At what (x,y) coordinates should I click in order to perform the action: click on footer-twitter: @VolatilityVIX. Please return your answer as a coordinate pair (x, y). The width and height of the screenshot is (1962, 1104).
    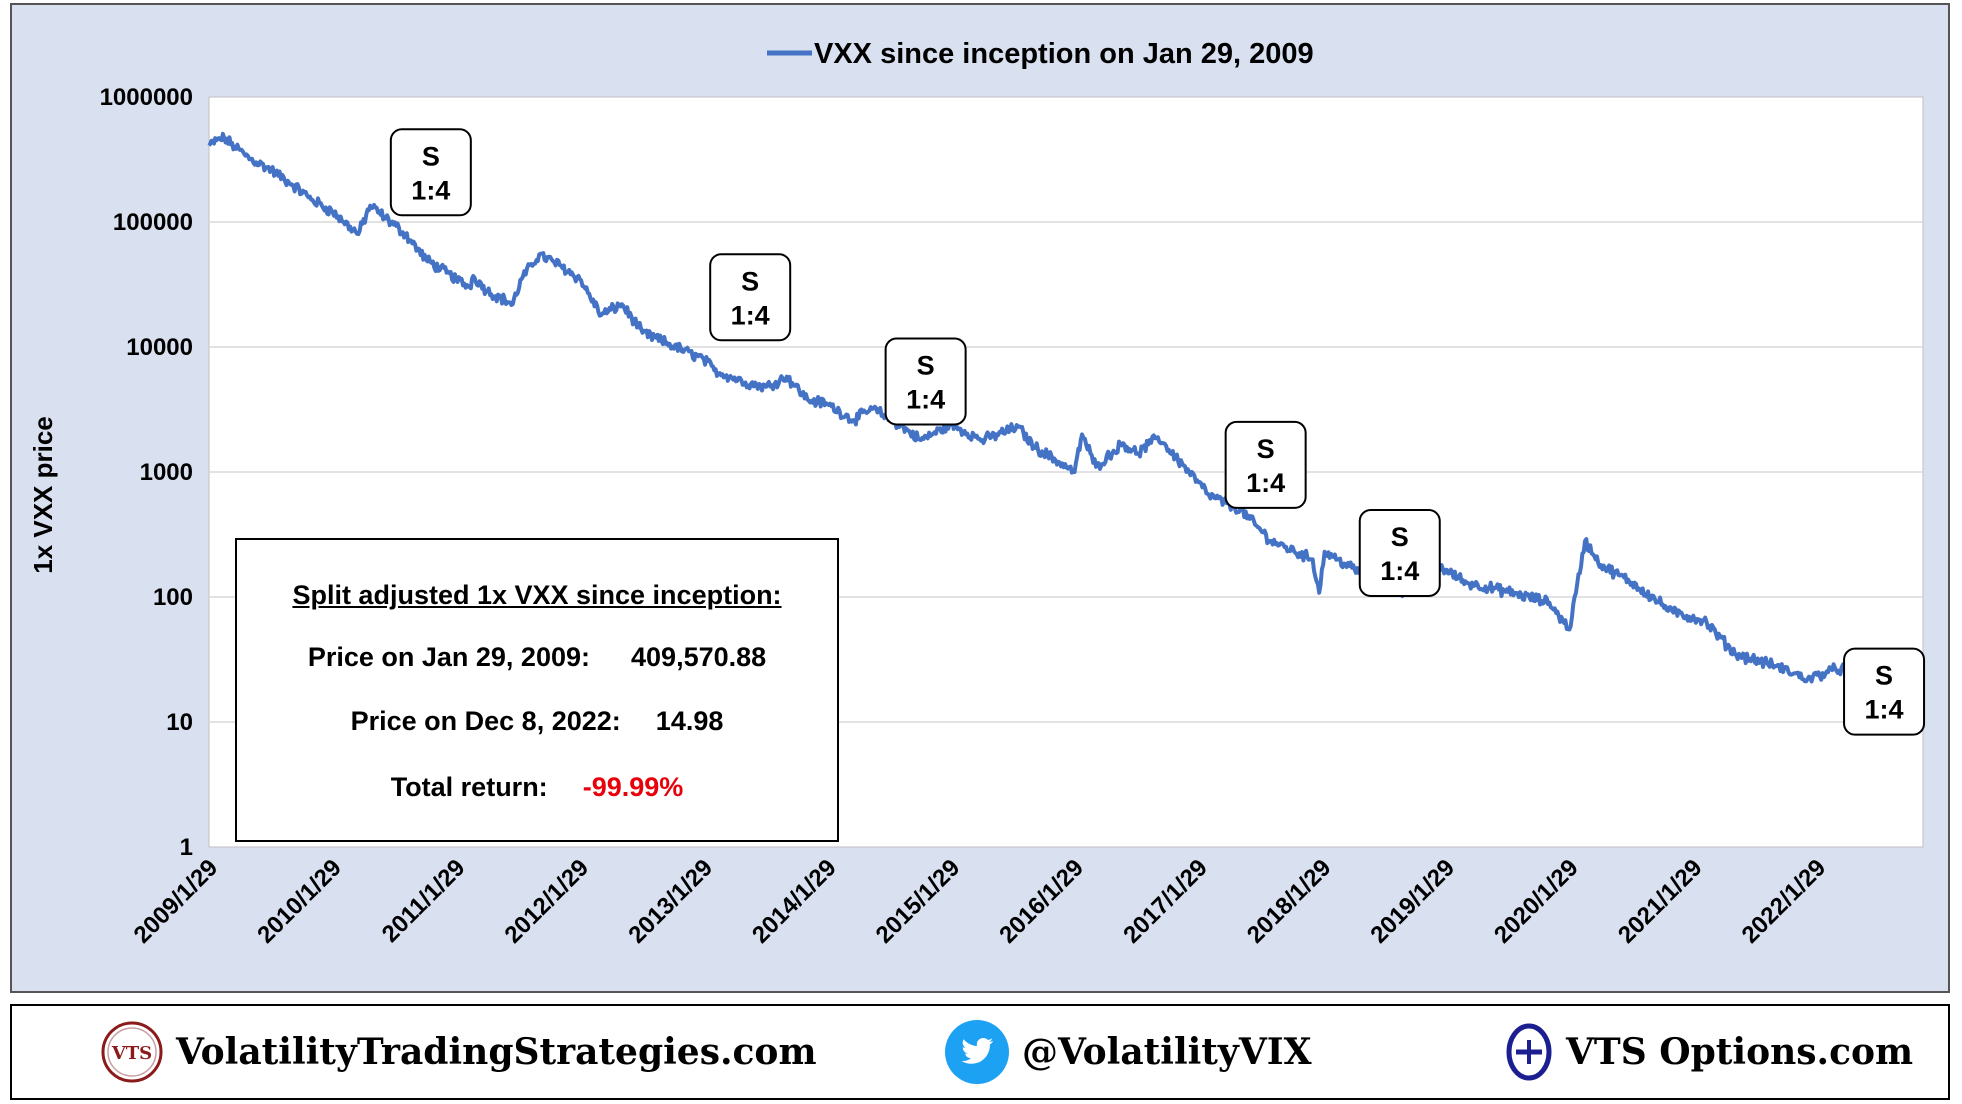
    Looking at the image, I should click on (1128, 1052).